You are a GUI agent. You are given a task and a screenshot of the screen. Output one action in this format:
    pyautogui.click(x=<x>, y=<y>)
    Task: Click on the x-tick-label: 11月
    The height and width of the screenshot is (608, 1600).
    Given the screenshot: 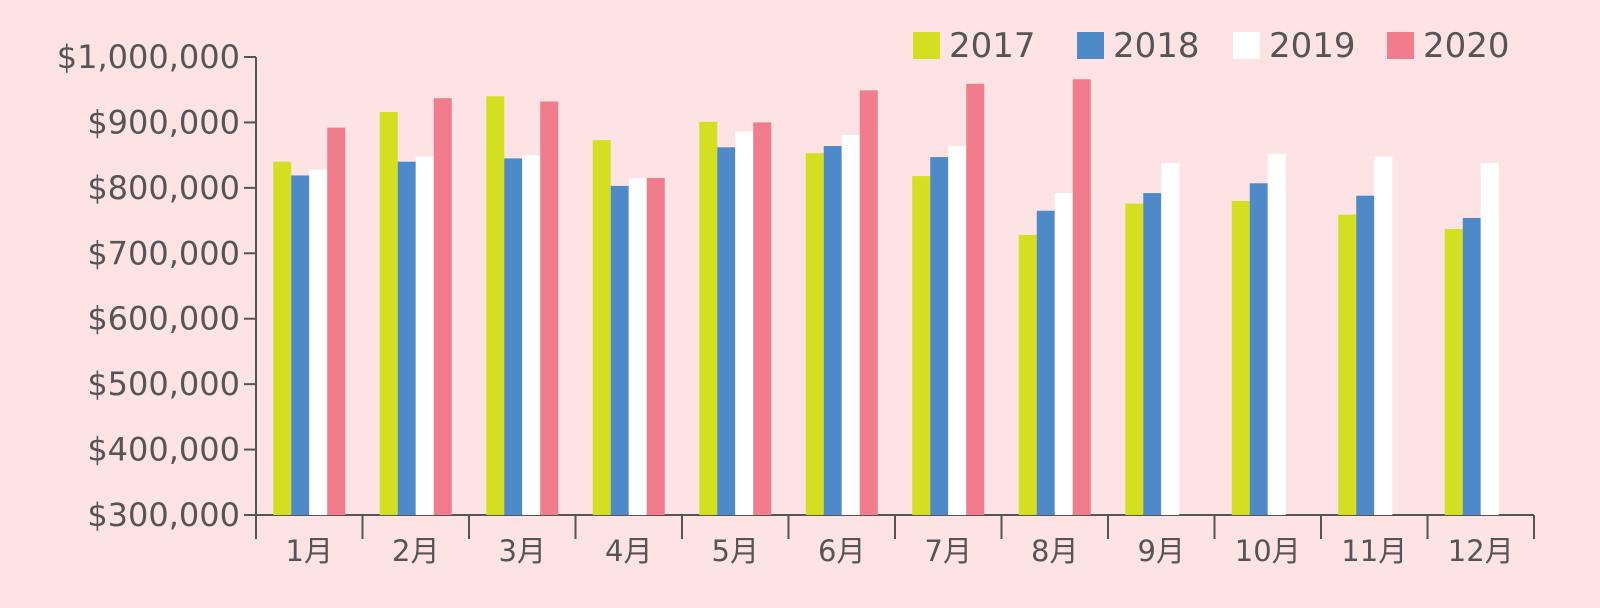 What is the action you would take?
    pyautogui.click(x=1374, y=551)
    